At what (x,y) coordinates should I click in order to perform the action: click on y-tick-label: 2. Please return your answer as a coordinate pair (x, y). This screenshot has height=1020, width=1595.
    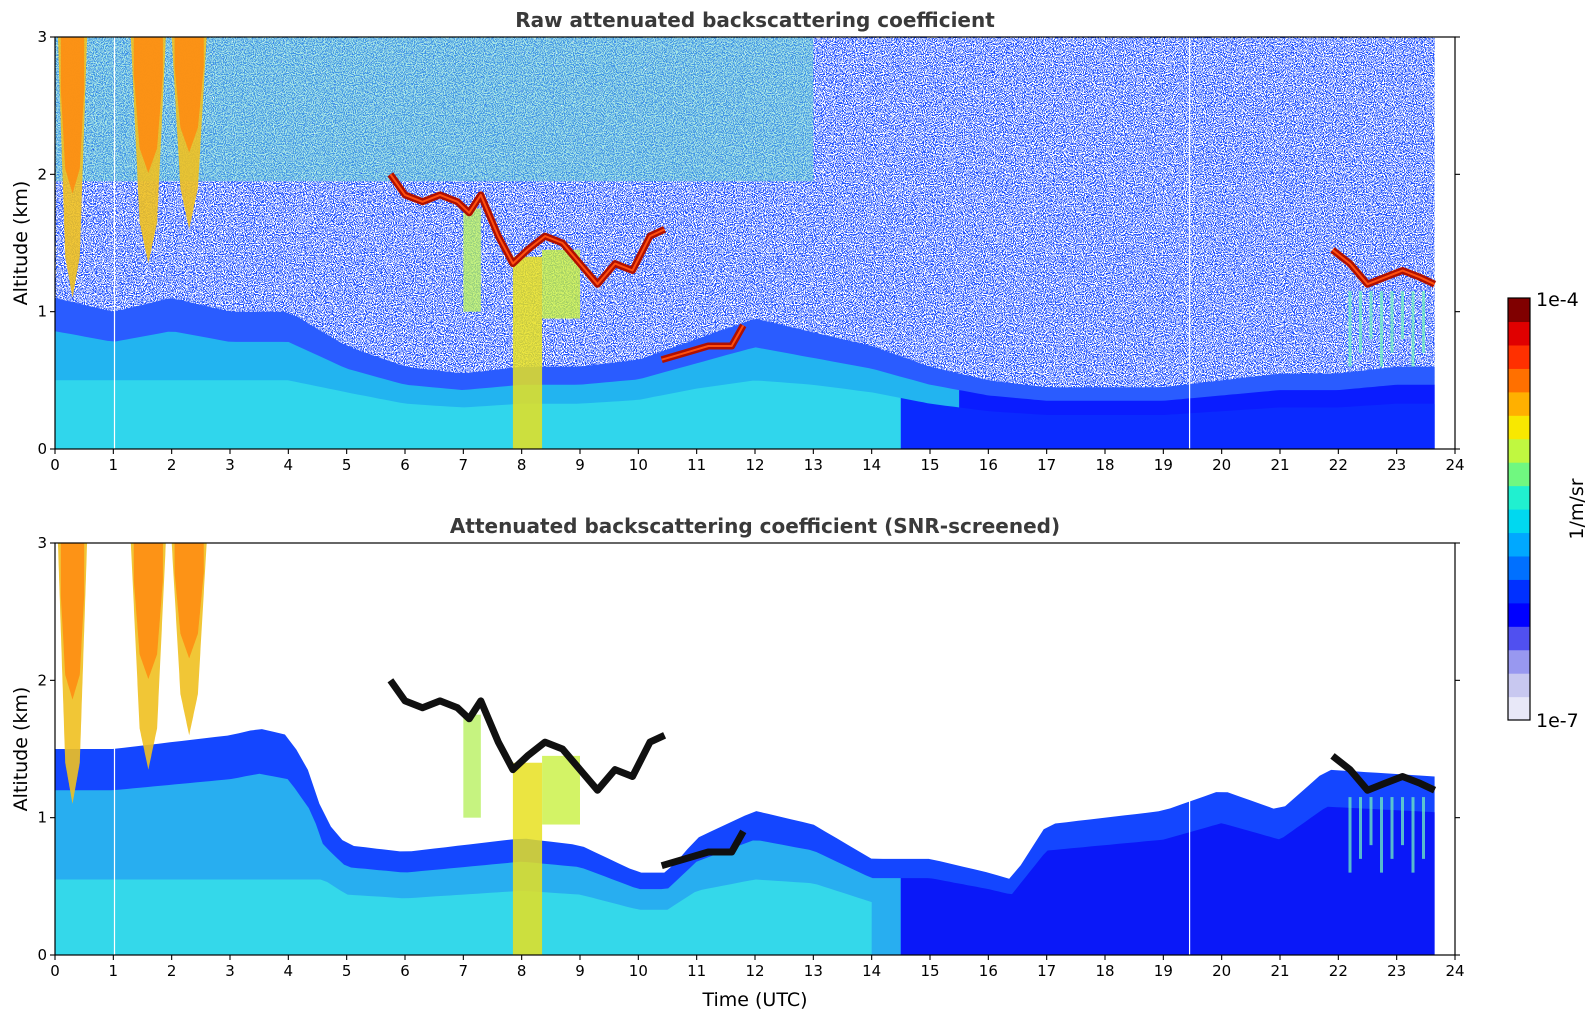
    Looking at the image, I should click on (42, 174).